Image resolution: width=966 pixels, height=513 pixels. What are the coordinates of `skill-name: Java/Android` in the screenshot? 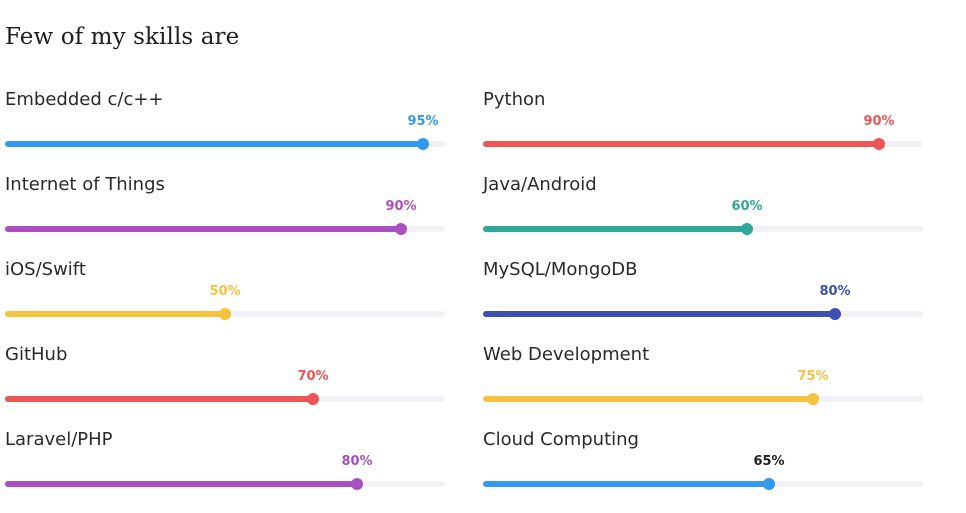 It's located at (540, 184).